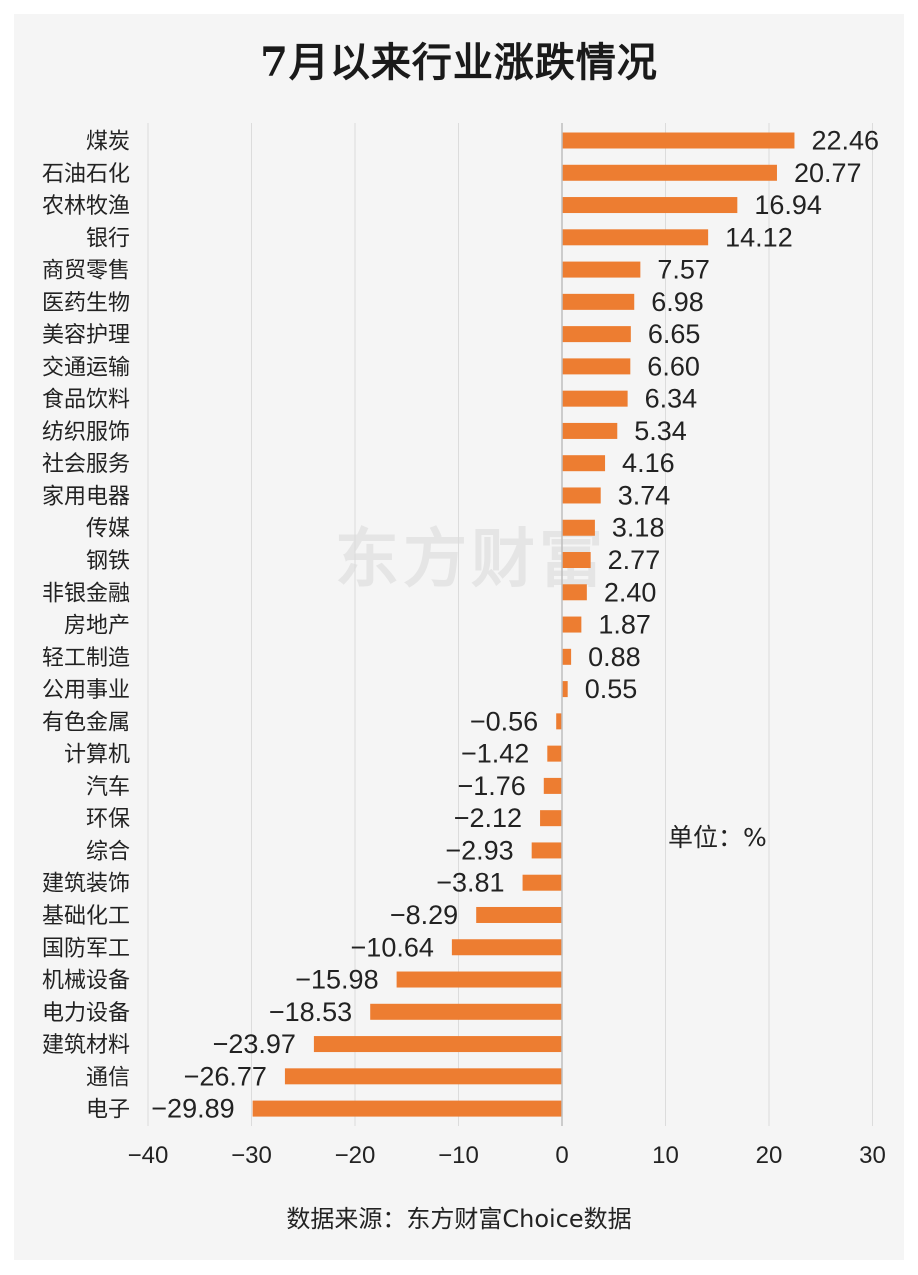 The width and height of the screenshot is (918, 1275). I want to click on x-tick-label: −20, so click(355, 1155).